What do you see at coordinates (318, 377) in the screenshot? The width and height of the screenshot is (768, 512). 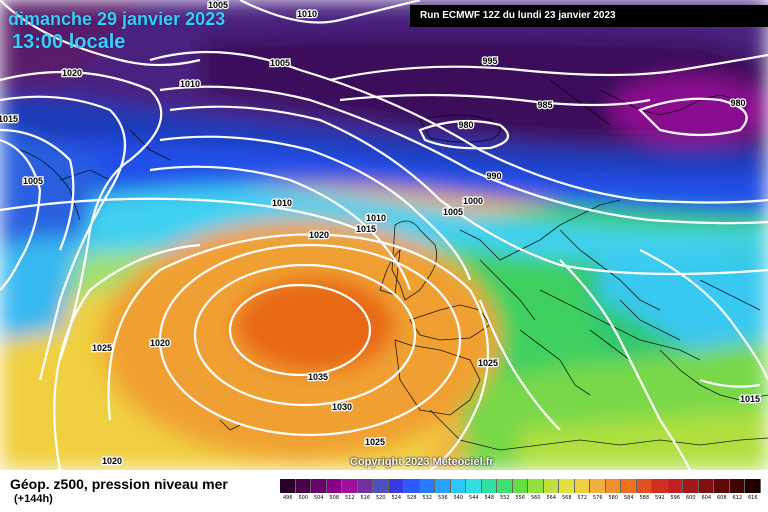 I see `isobar-label: 1035` at bounding box center [318, 377].